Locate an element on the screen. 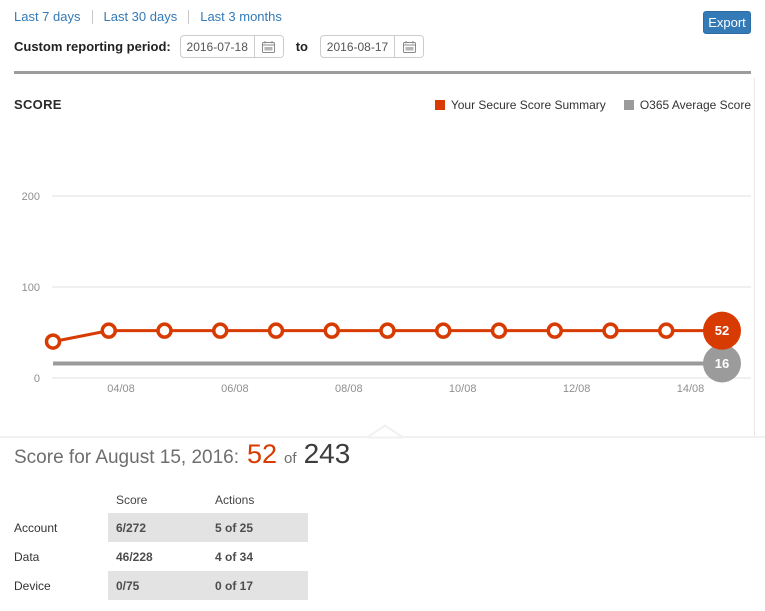 This screenshot has width=765, height=611. date-from-input is located at coordinates (217, 46).